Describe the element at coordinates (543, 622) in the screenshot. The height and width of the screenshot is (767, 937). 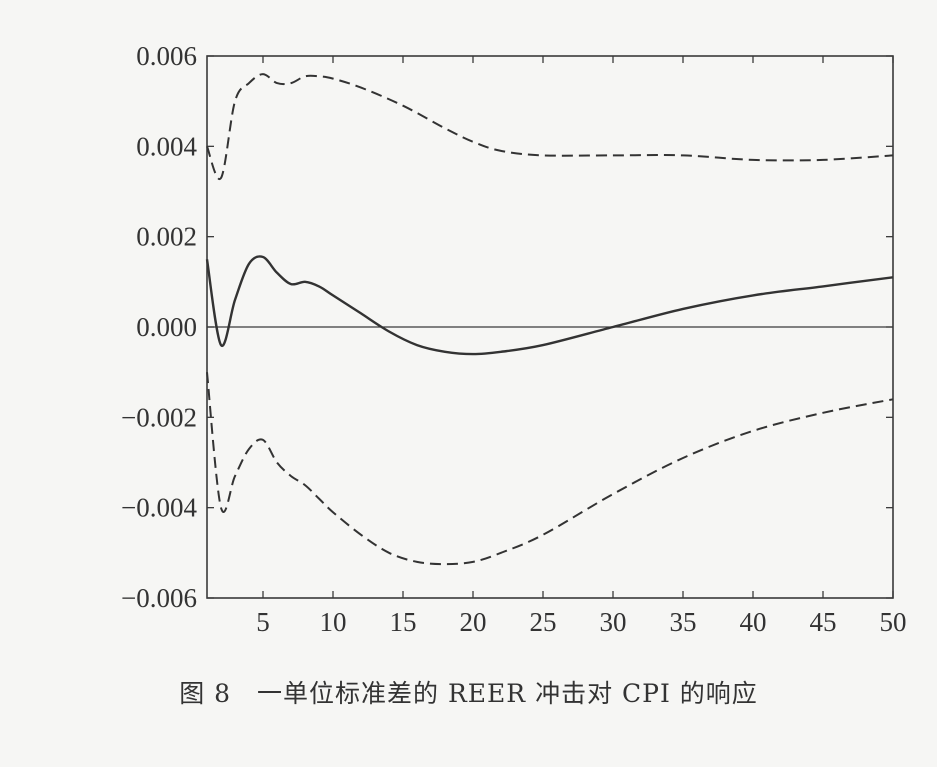
I see `x-tick-label: 25` at that location.